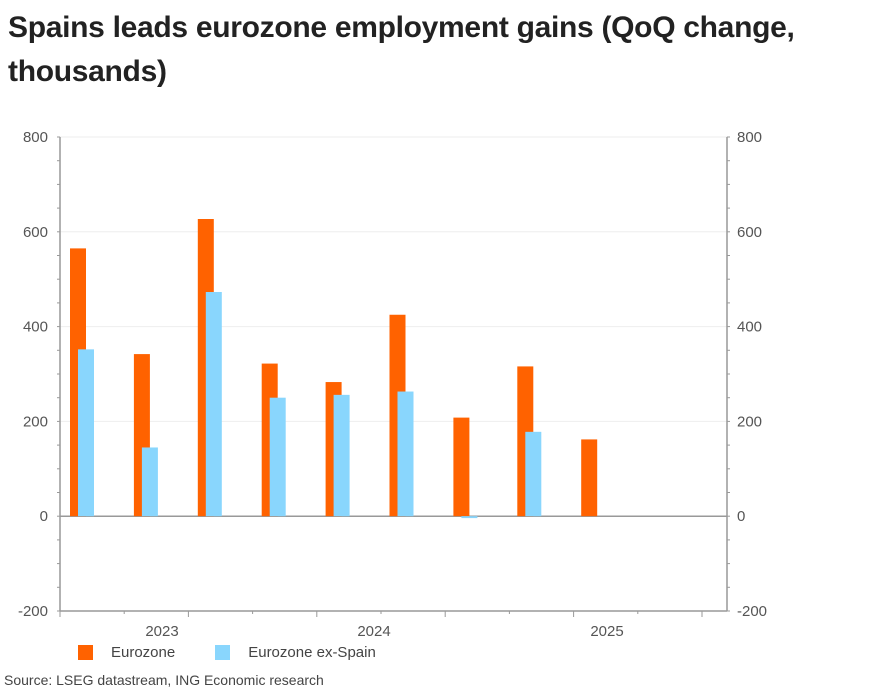 The width and height of the screenshot is (894, 694). I want to click on legend-swatch-eurozone, so click(85, 652).